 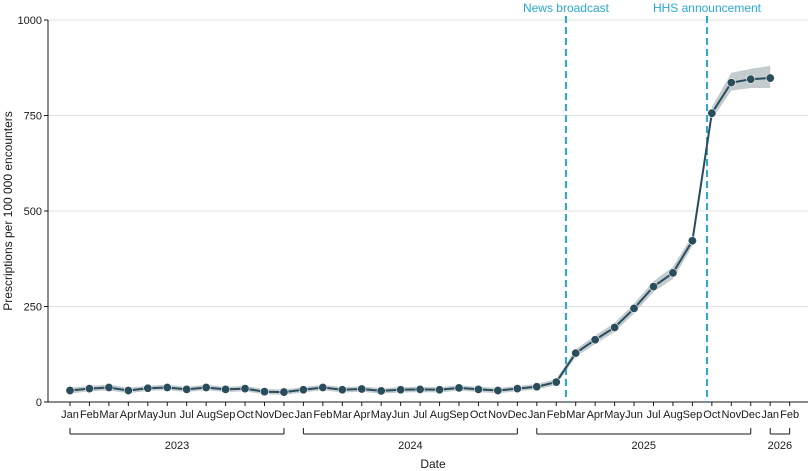 I want to click on y-tick-label: 500, so click(x=33, y=212).